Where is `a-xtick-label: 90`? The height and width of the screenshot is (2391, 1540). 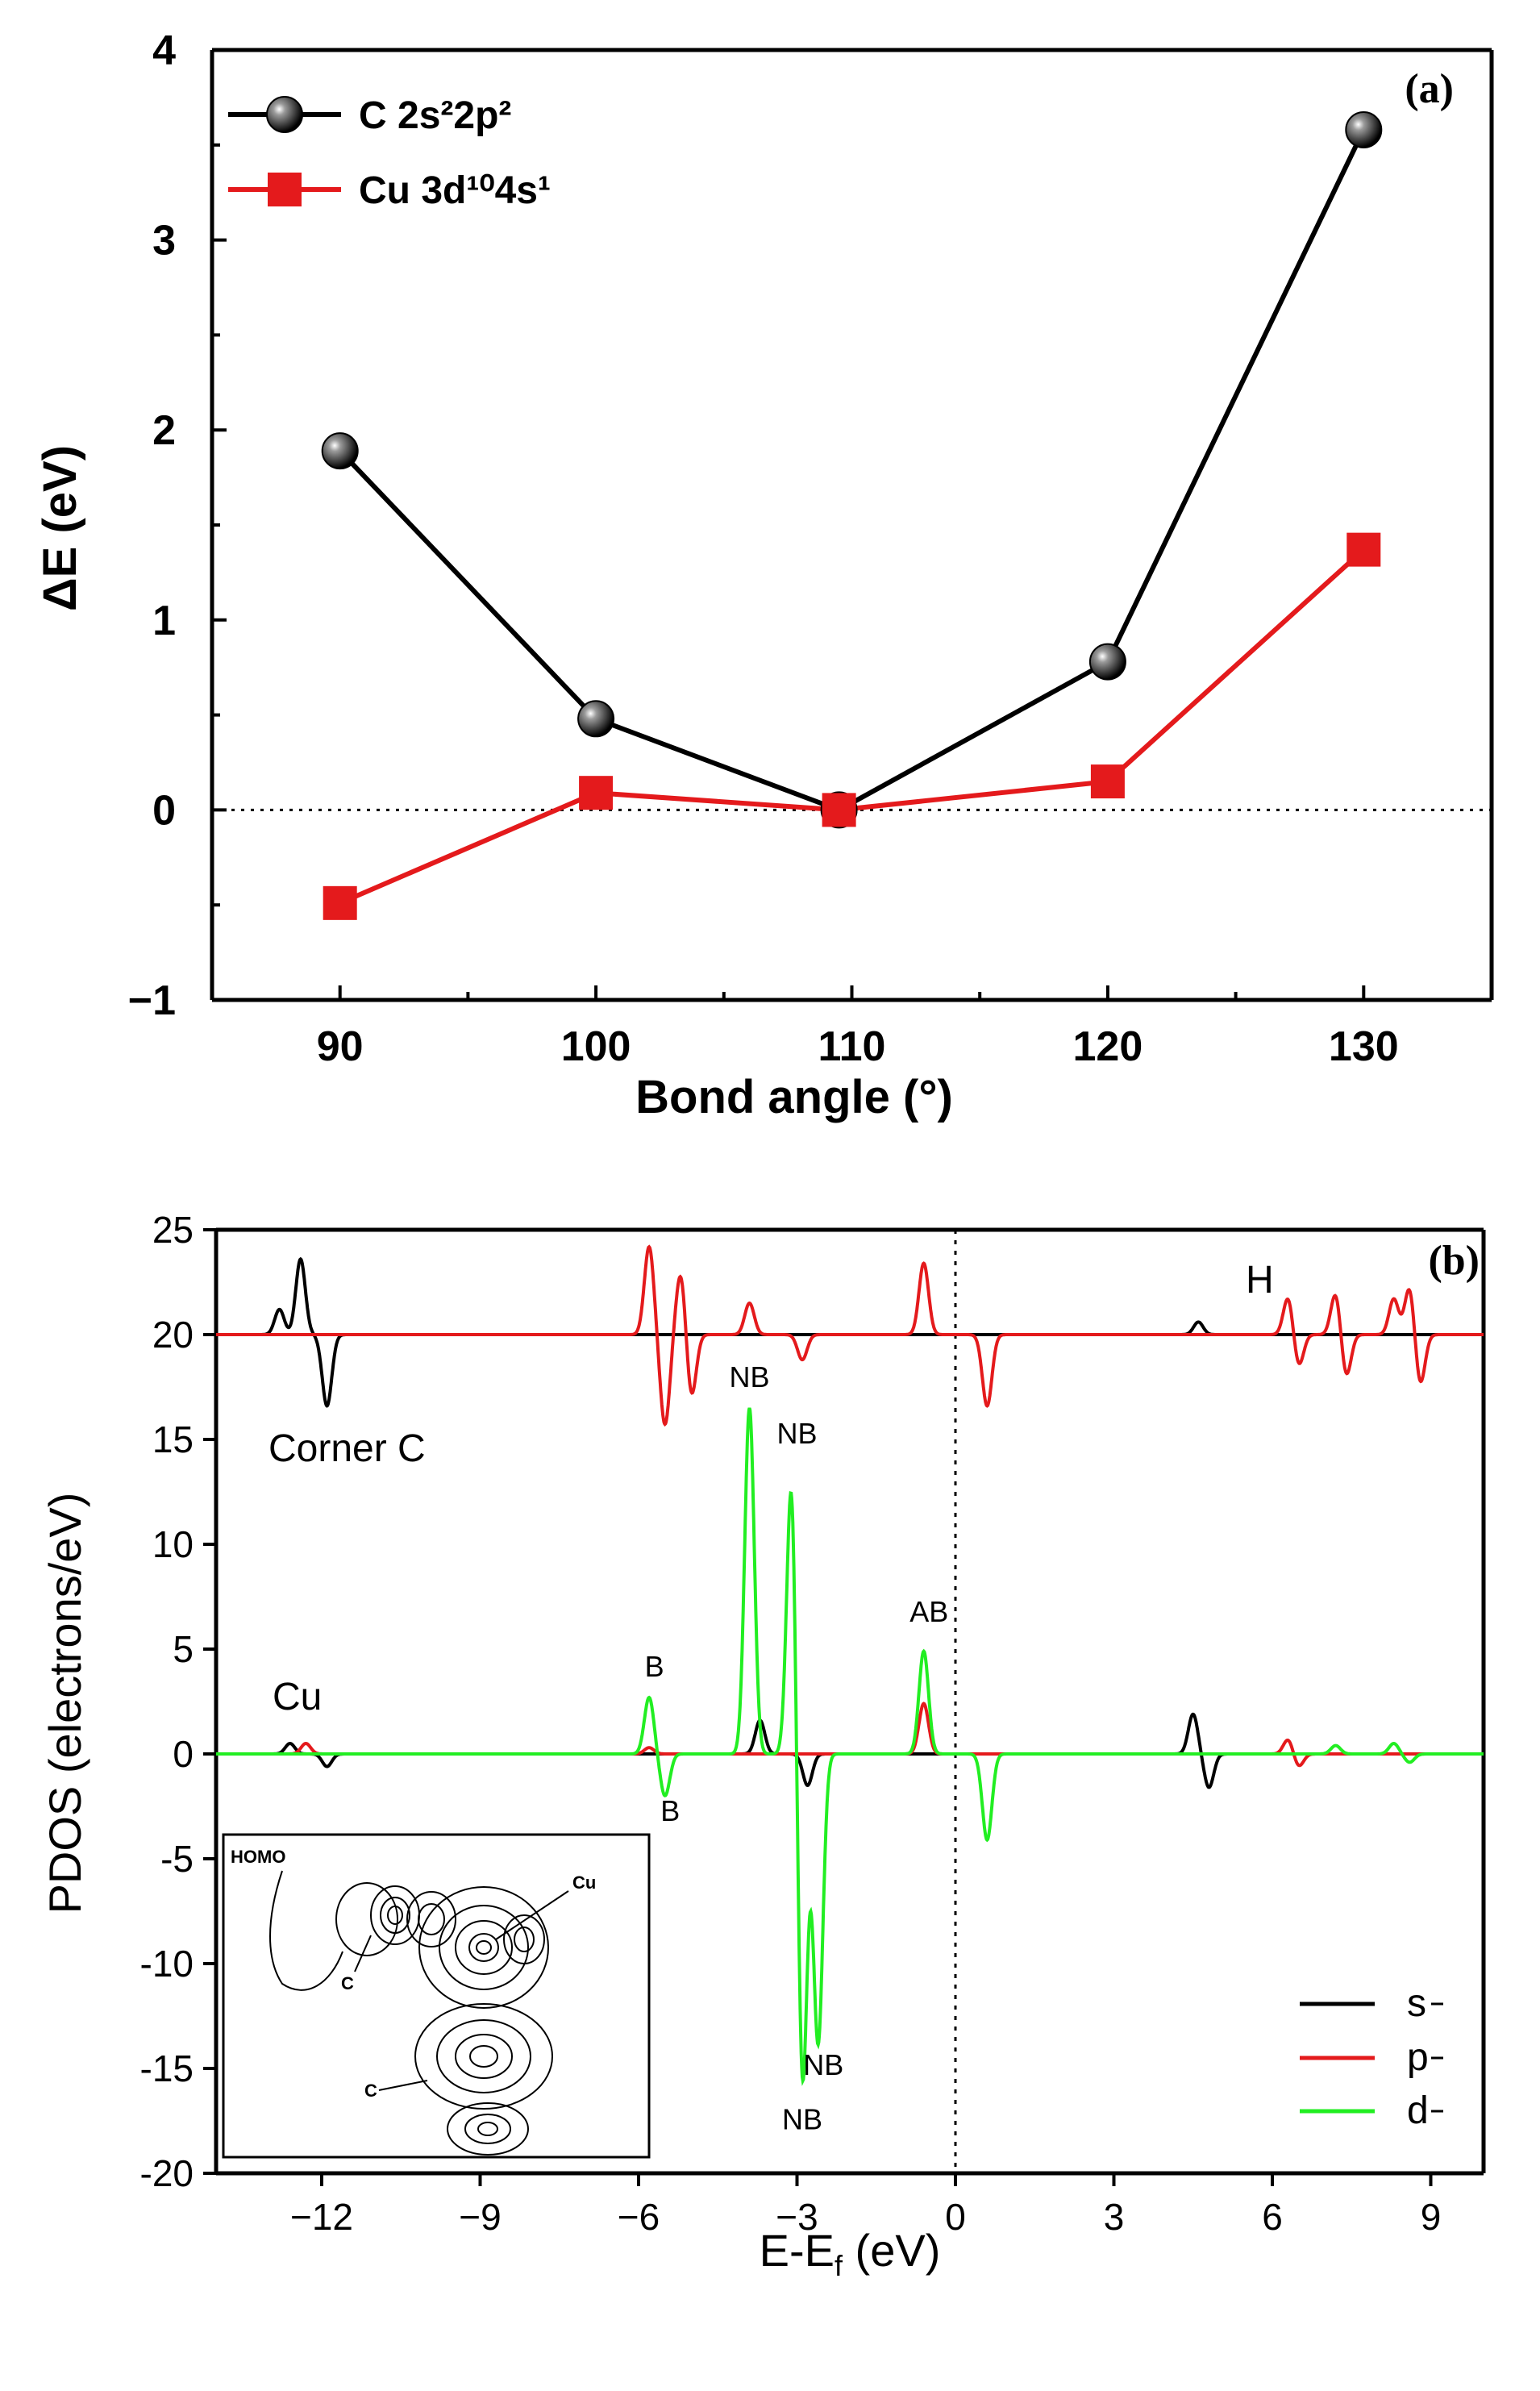 a-xtick-label: 90 is located at coordinates (340, 1046).